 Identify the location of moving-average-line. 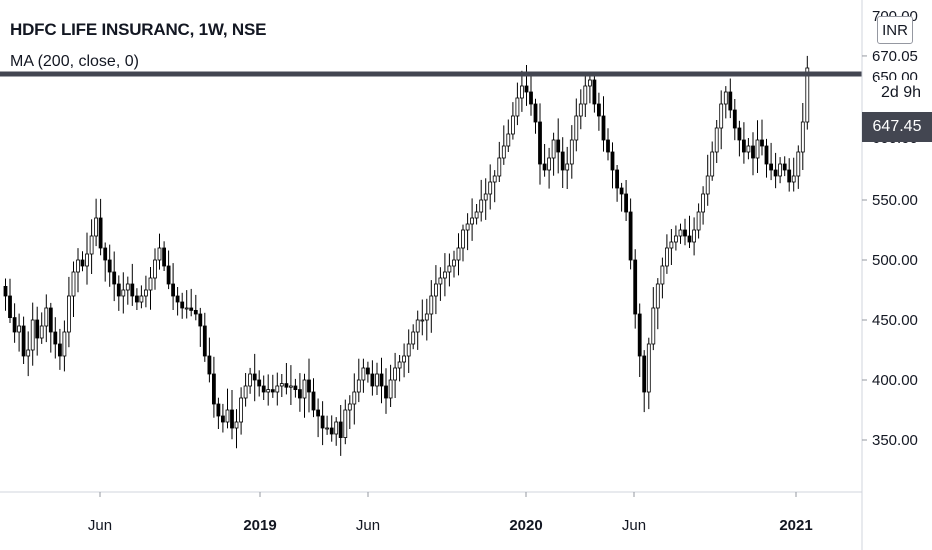
(431, 74).